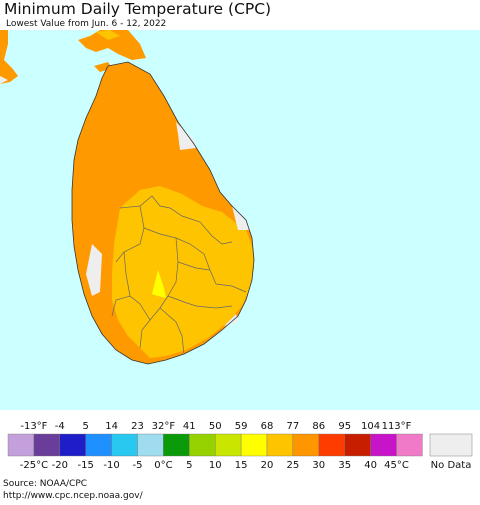 This screenshot has width=480, height=505. I want to click on legend-fahrenheit-tick: -4, so click(60, 426).